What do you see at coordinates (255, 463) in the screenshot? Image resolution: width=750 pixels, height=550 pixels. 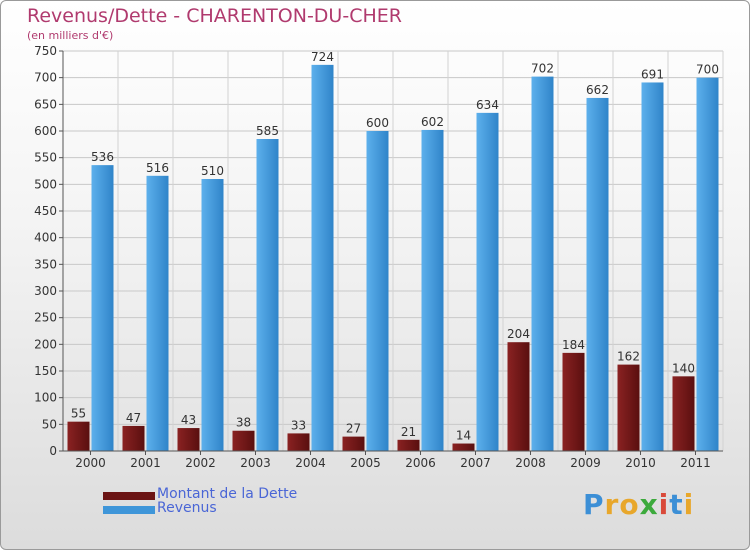 I see `x-tick-label: 2003` at bounding box center [255, 463].